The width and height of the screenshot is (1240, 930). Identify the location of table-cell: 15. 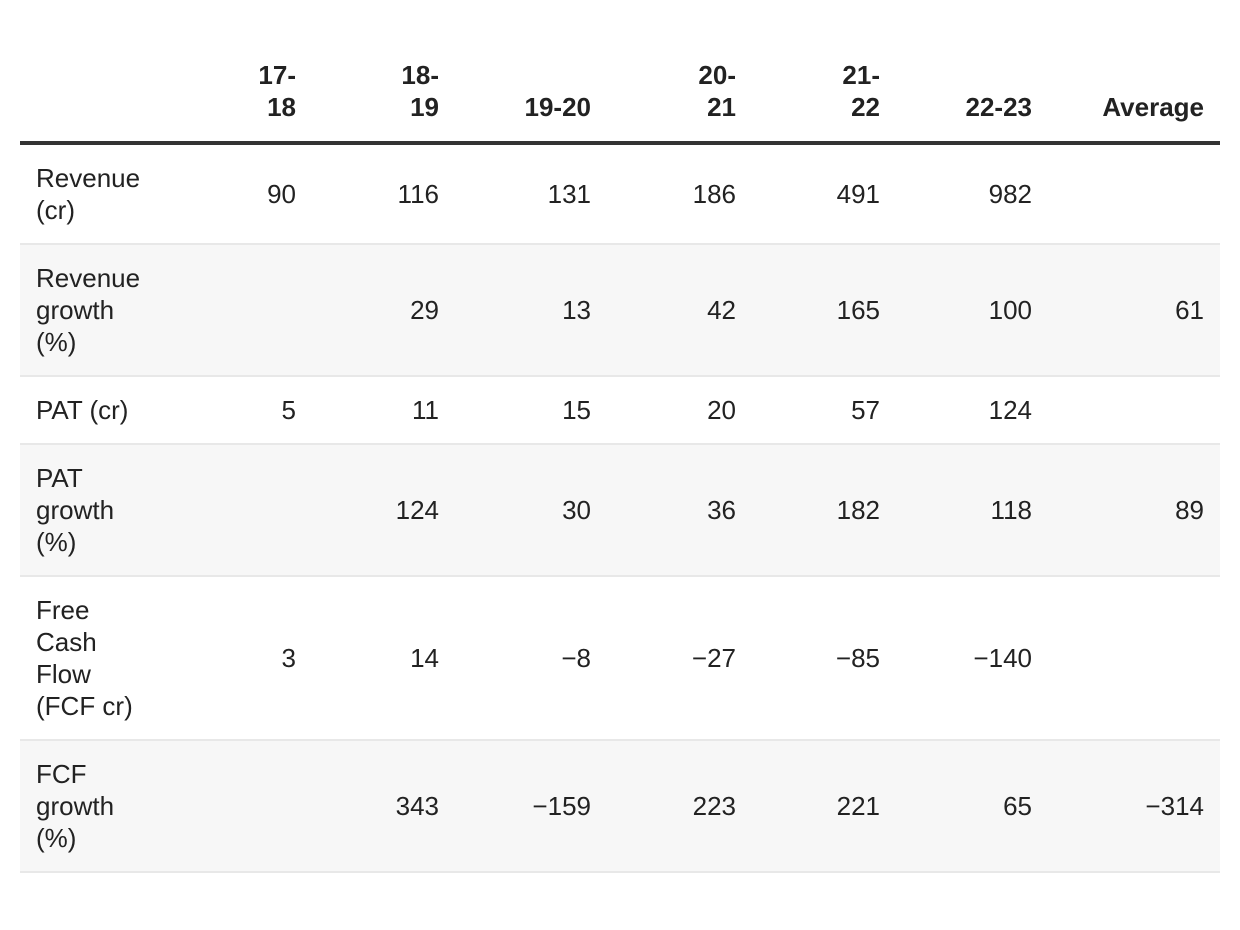
(531, 410).